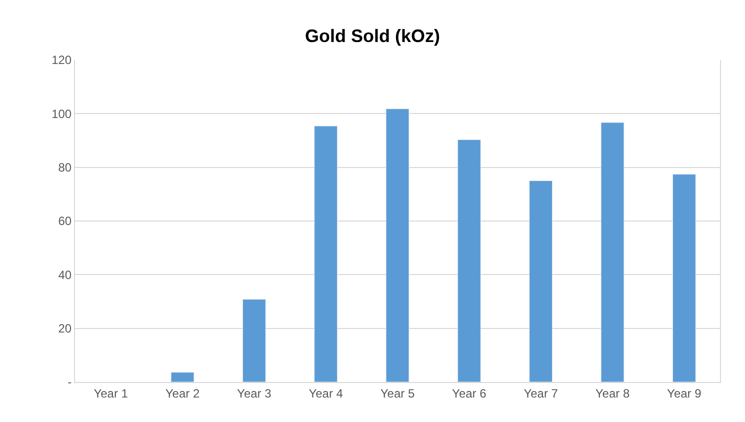 The width and height of the screenshot is (745, 422). Describe the element at coordinates (372, 36) in the screenshot. I see `chart-title: Gold Sold (kOz)` at that location.